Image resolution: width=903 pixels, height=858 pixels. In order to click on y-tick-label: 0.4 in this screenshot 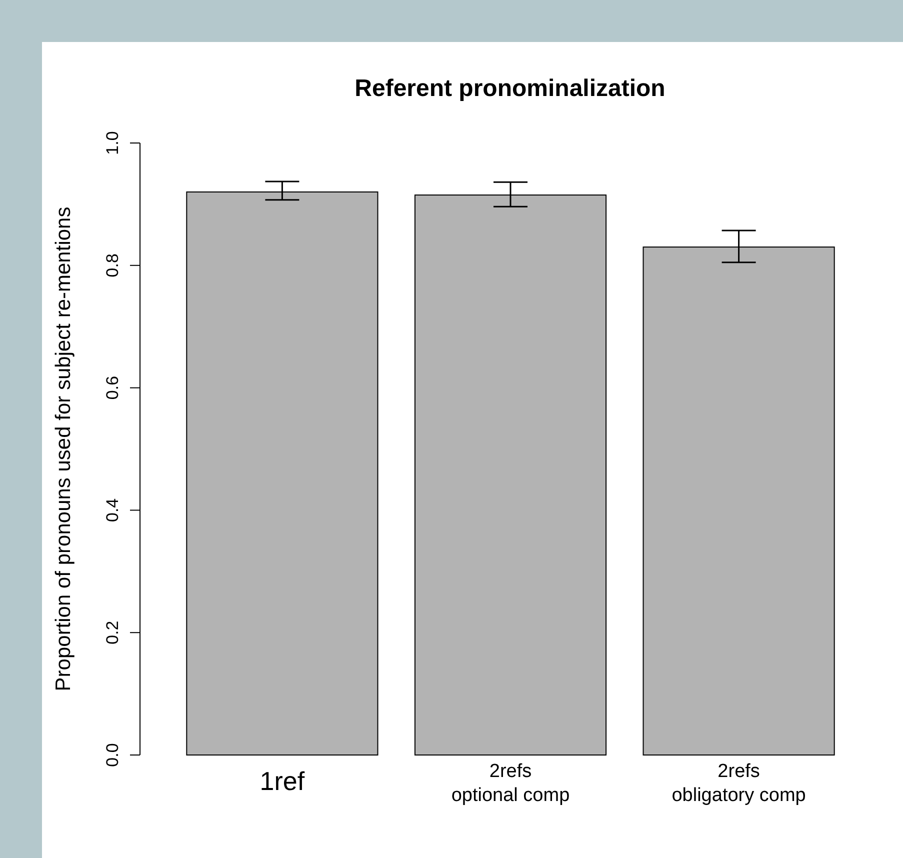, I will do `click(112, 510)`.